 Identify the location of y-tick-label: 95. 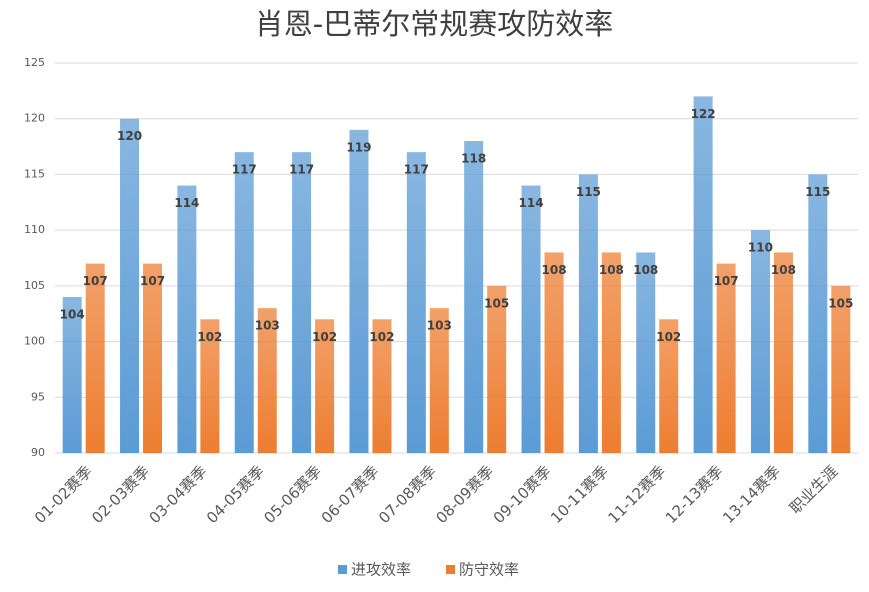
(38, 396).